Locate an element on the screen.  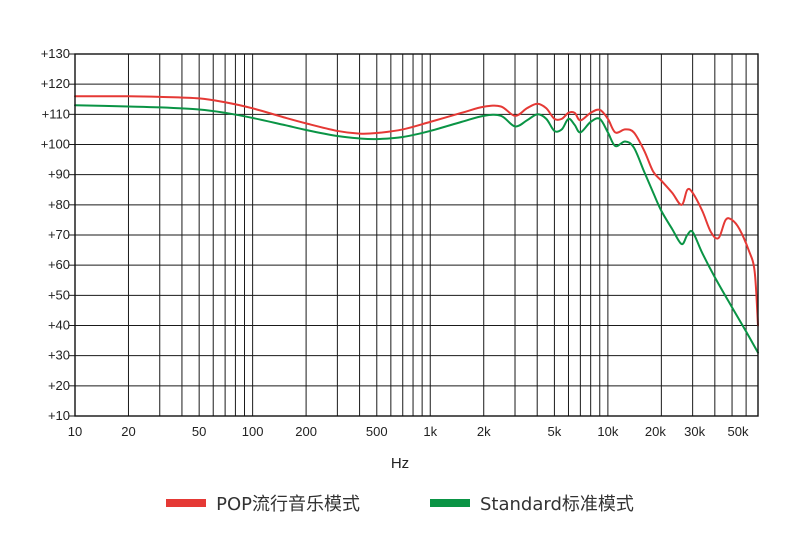
y-tick-label: +30 is located at coordinates (59, 355).